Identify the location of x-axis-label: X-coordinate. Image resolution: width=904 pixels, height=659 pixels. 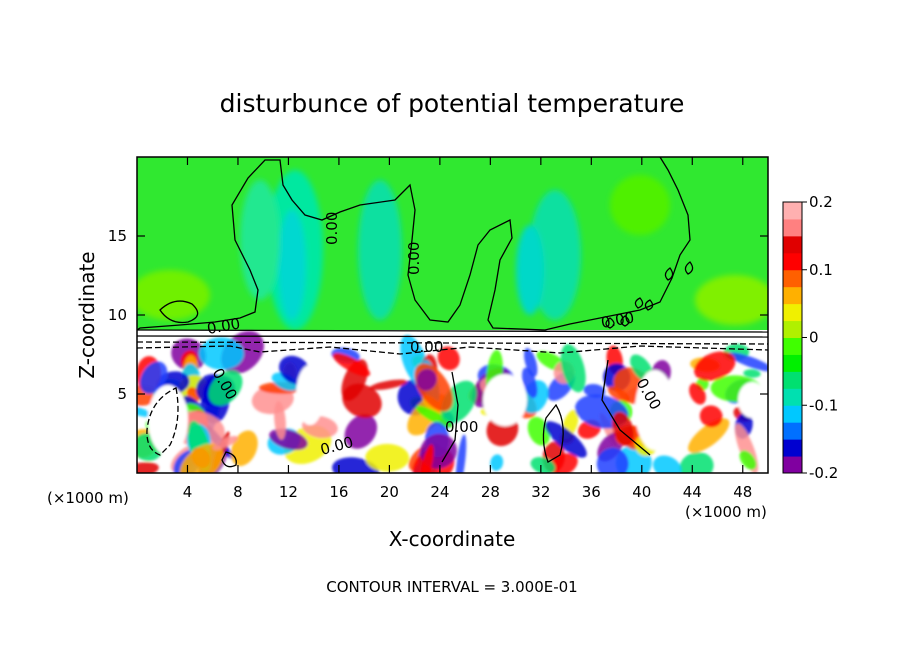
(452, 539).